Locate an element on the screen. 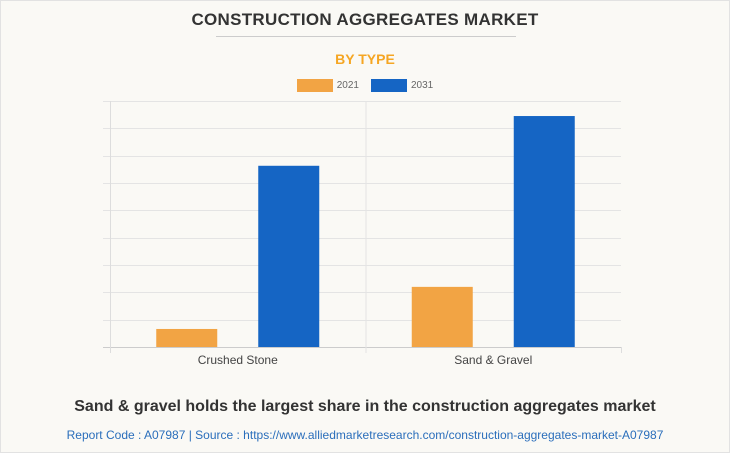  bar-2031-sand-gravel is located at coordinates (544, 232).